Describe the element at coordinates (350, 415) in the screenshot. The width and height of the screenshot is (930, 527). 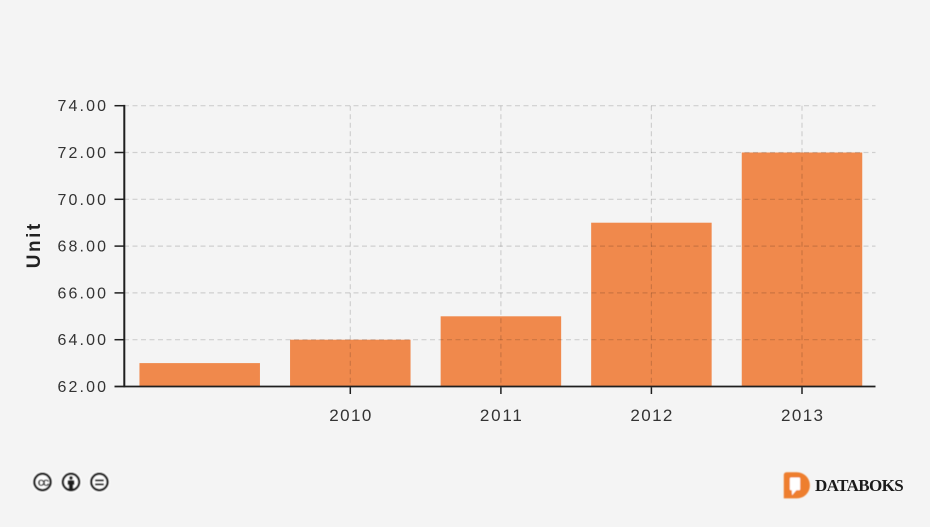
I see `svg-text: 2010` at that location.